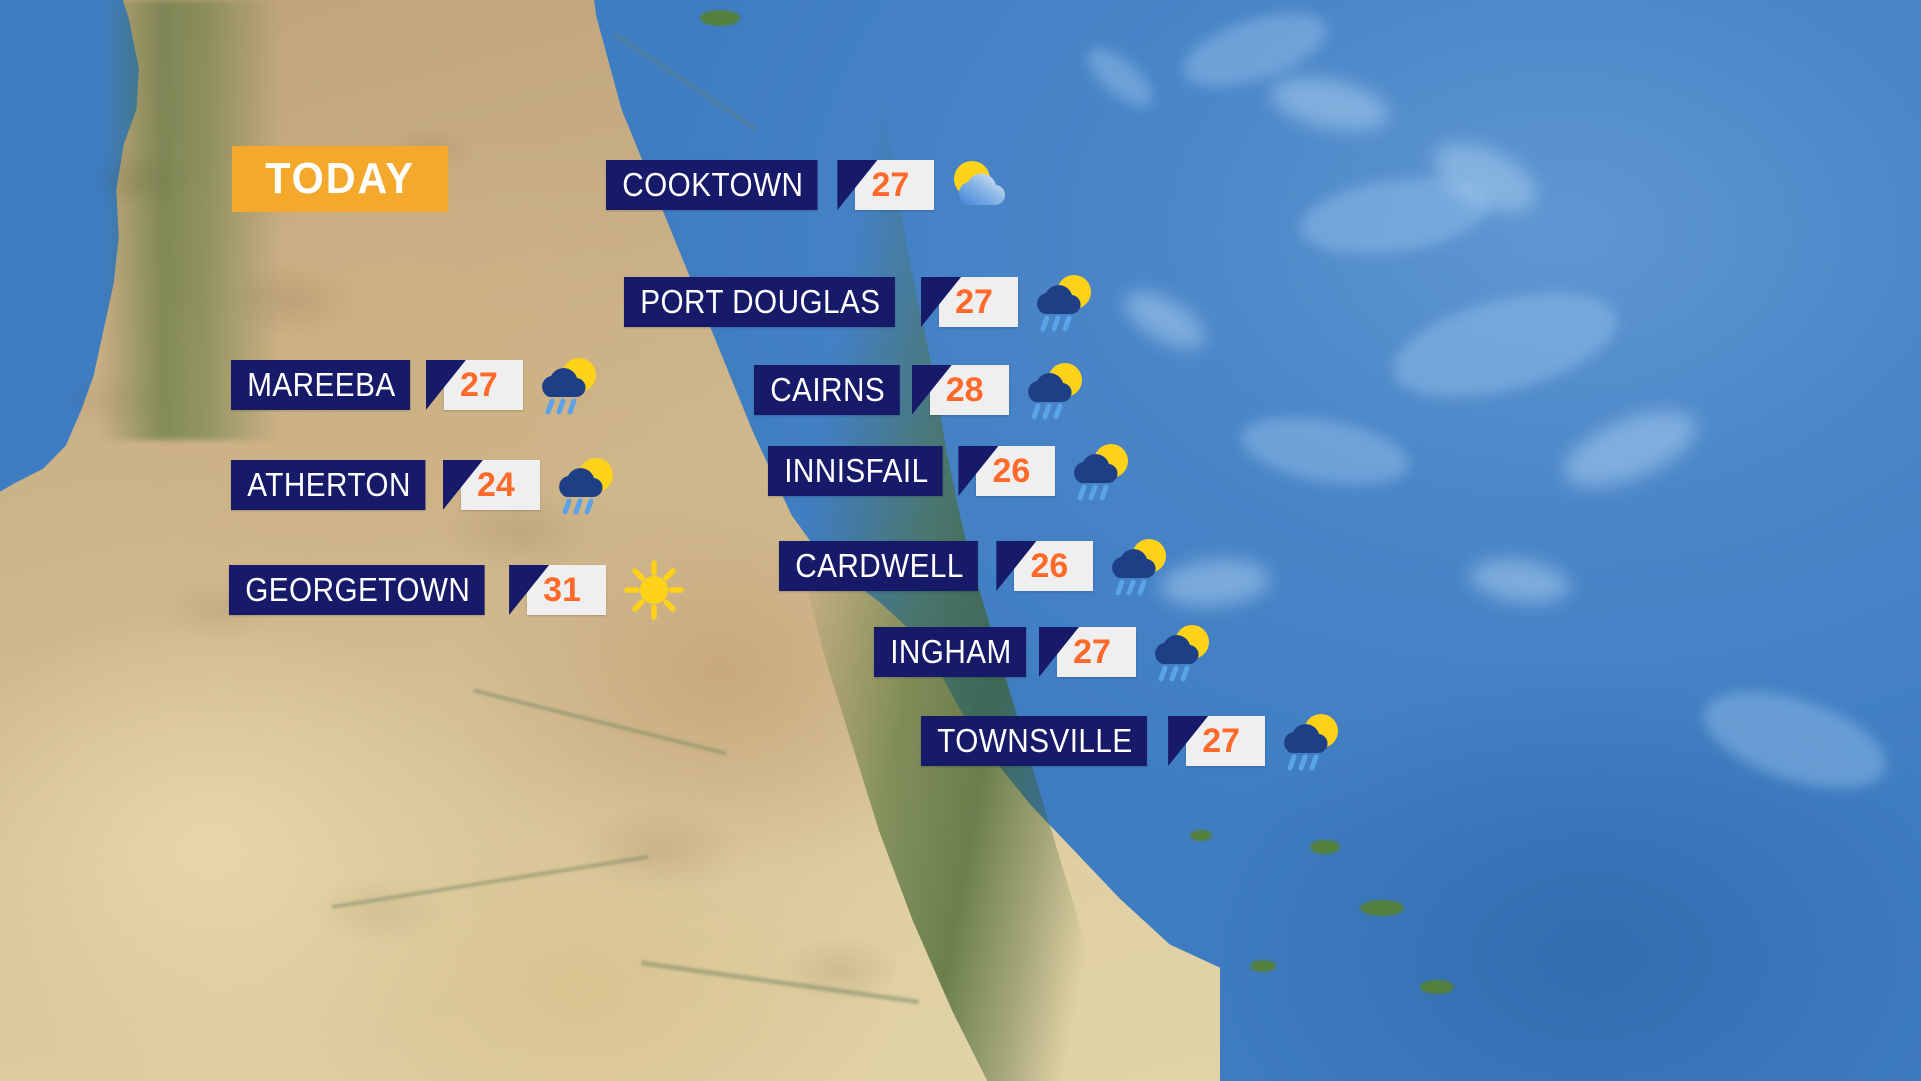 This screenshot has width=1921, height=1081. I want to click on city-name-label: INNISFAIL, so click(855, 471).